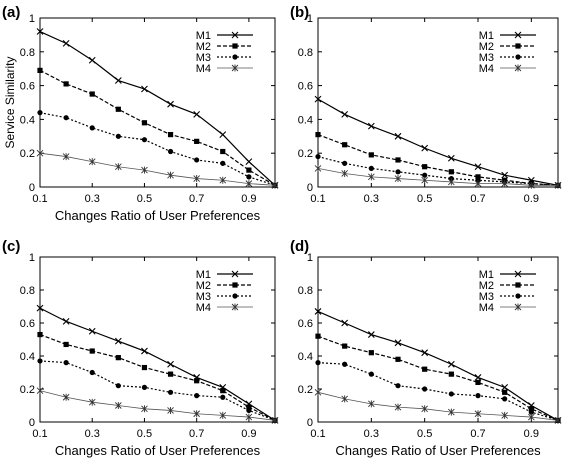 This screenshot has width=568, height=458. I want to click on x-tick-label: 0.1, so click(317, 199).